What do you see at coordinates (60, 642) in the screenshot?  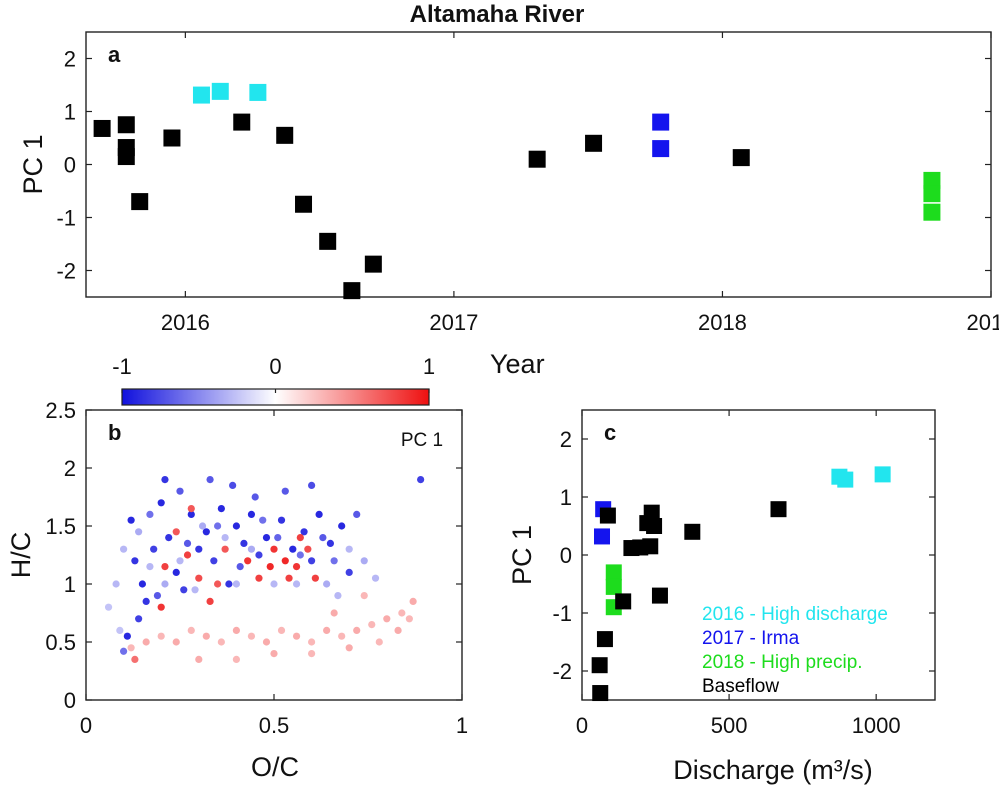 I see `y-tick-label-b: 0.5` at bounding box center [60, 642].